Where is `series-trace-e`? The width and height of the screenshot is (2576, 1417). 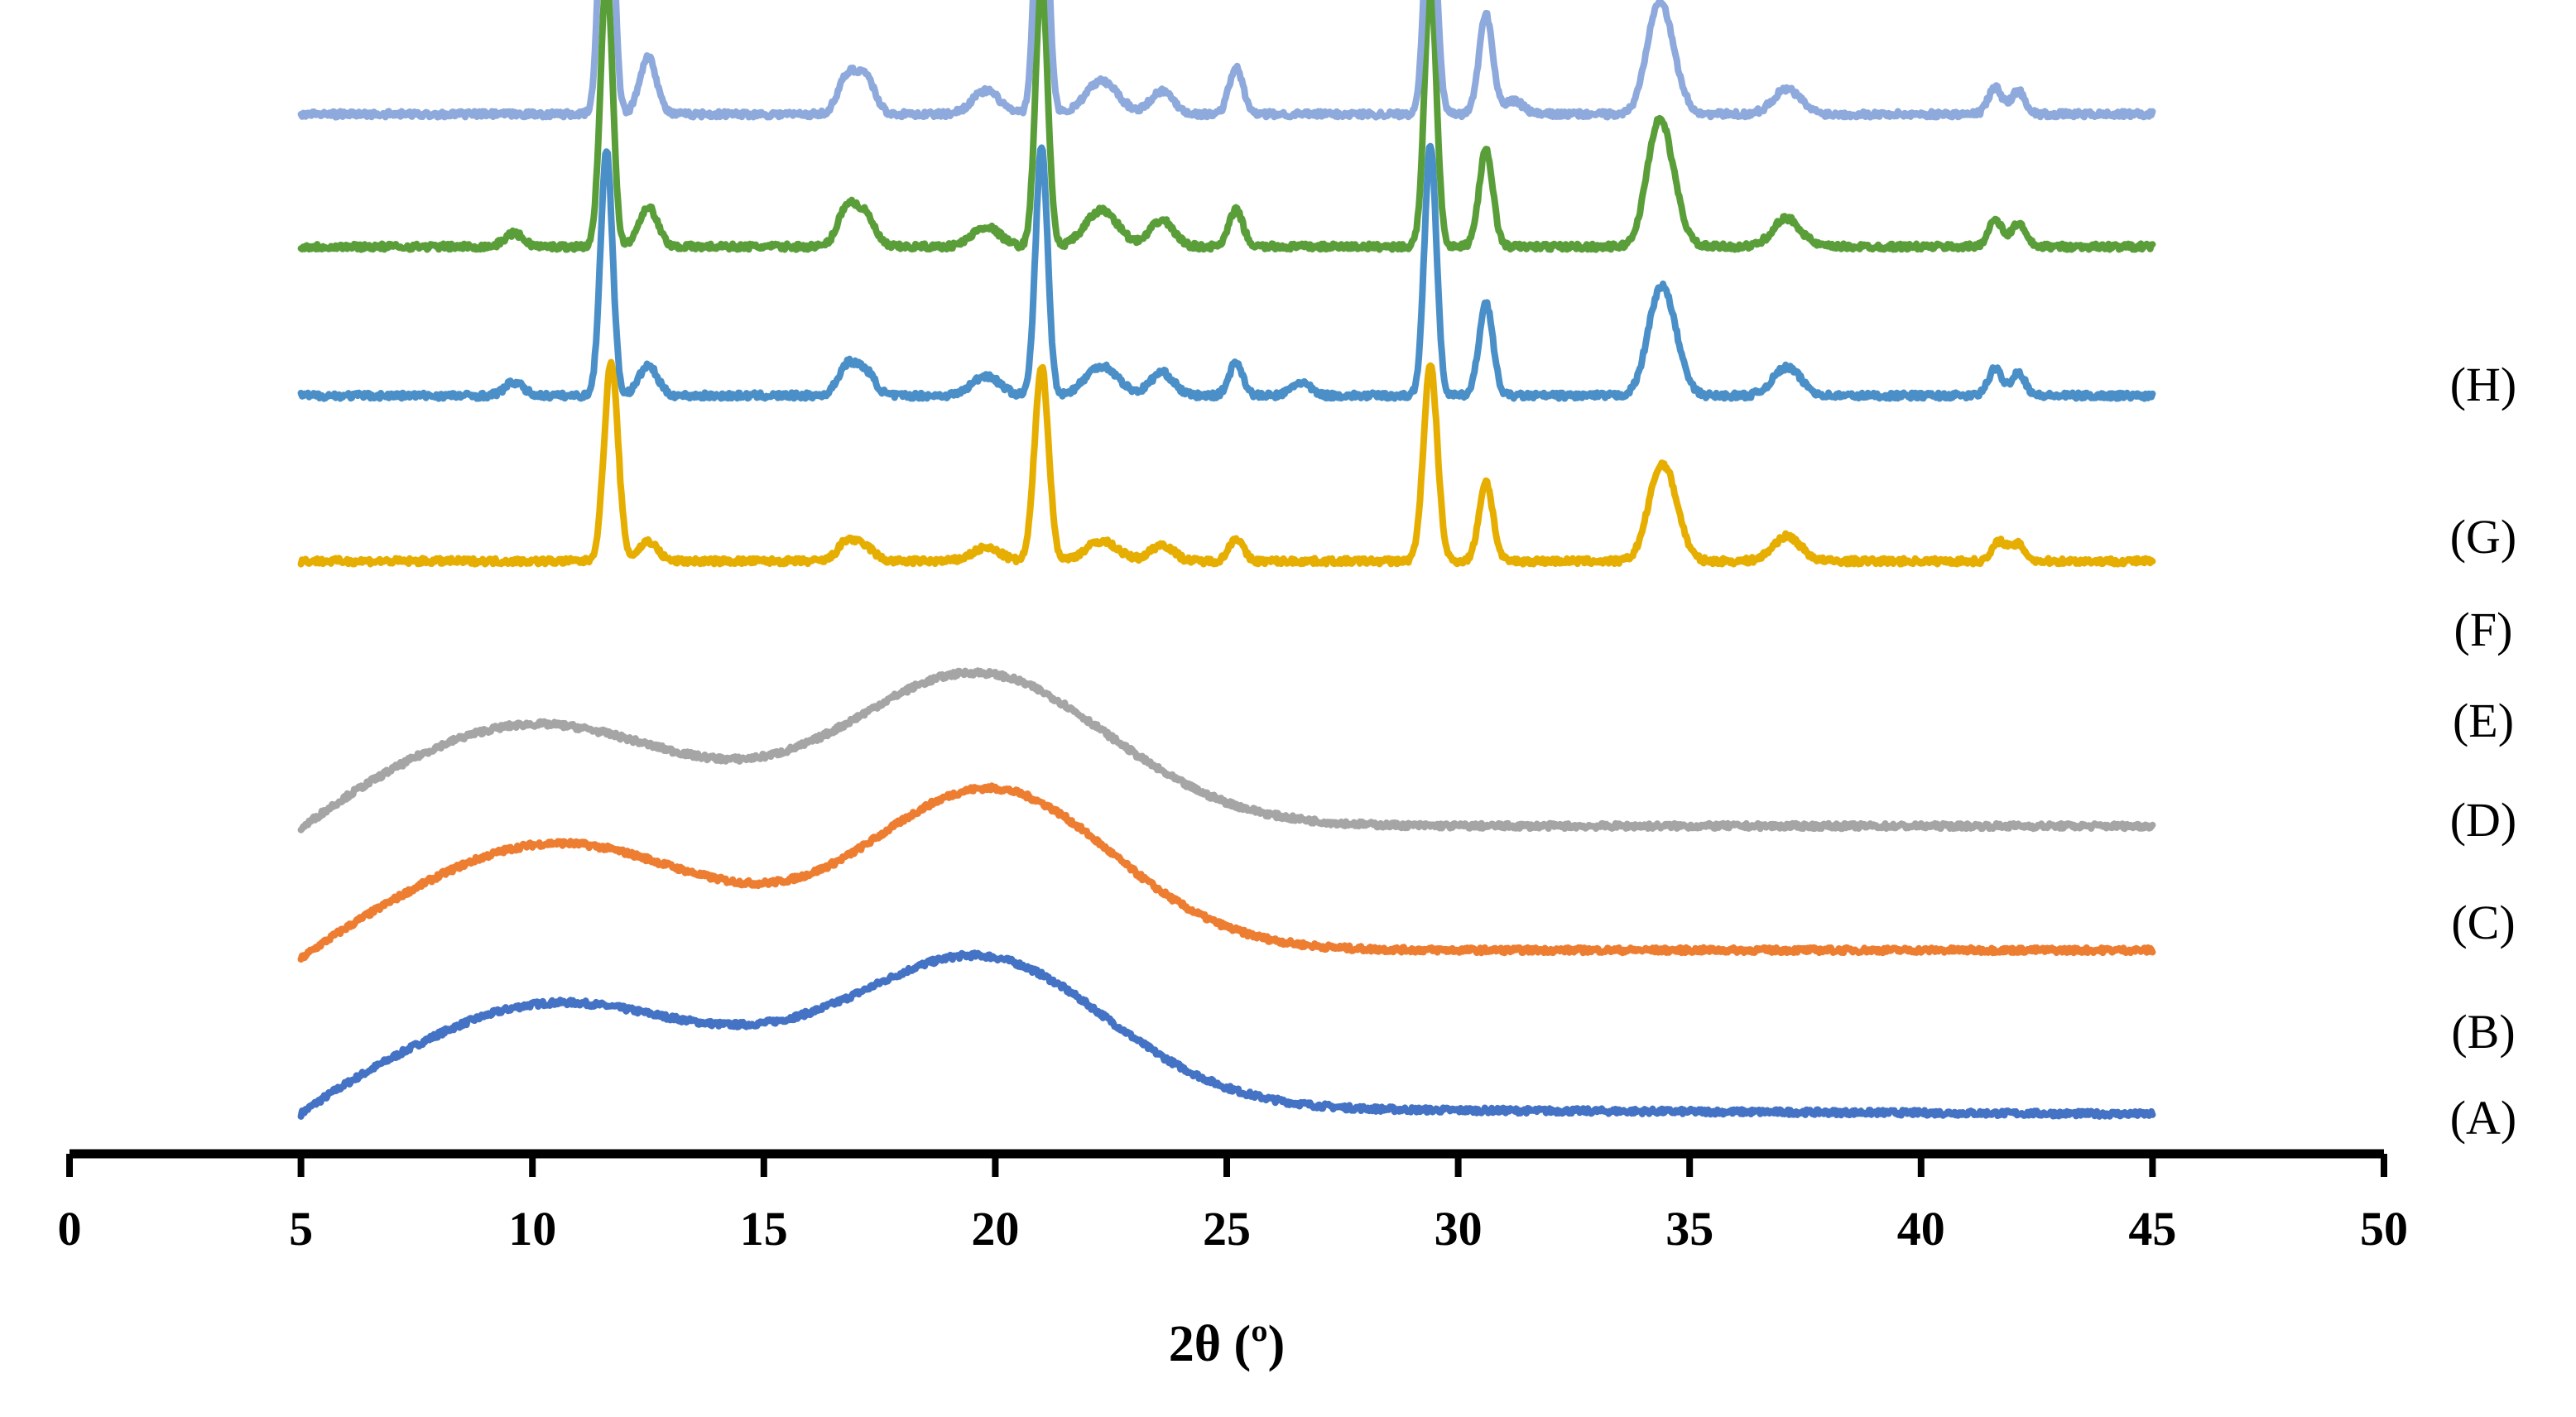 series-trace-e is located at coordinates (1226, 272).